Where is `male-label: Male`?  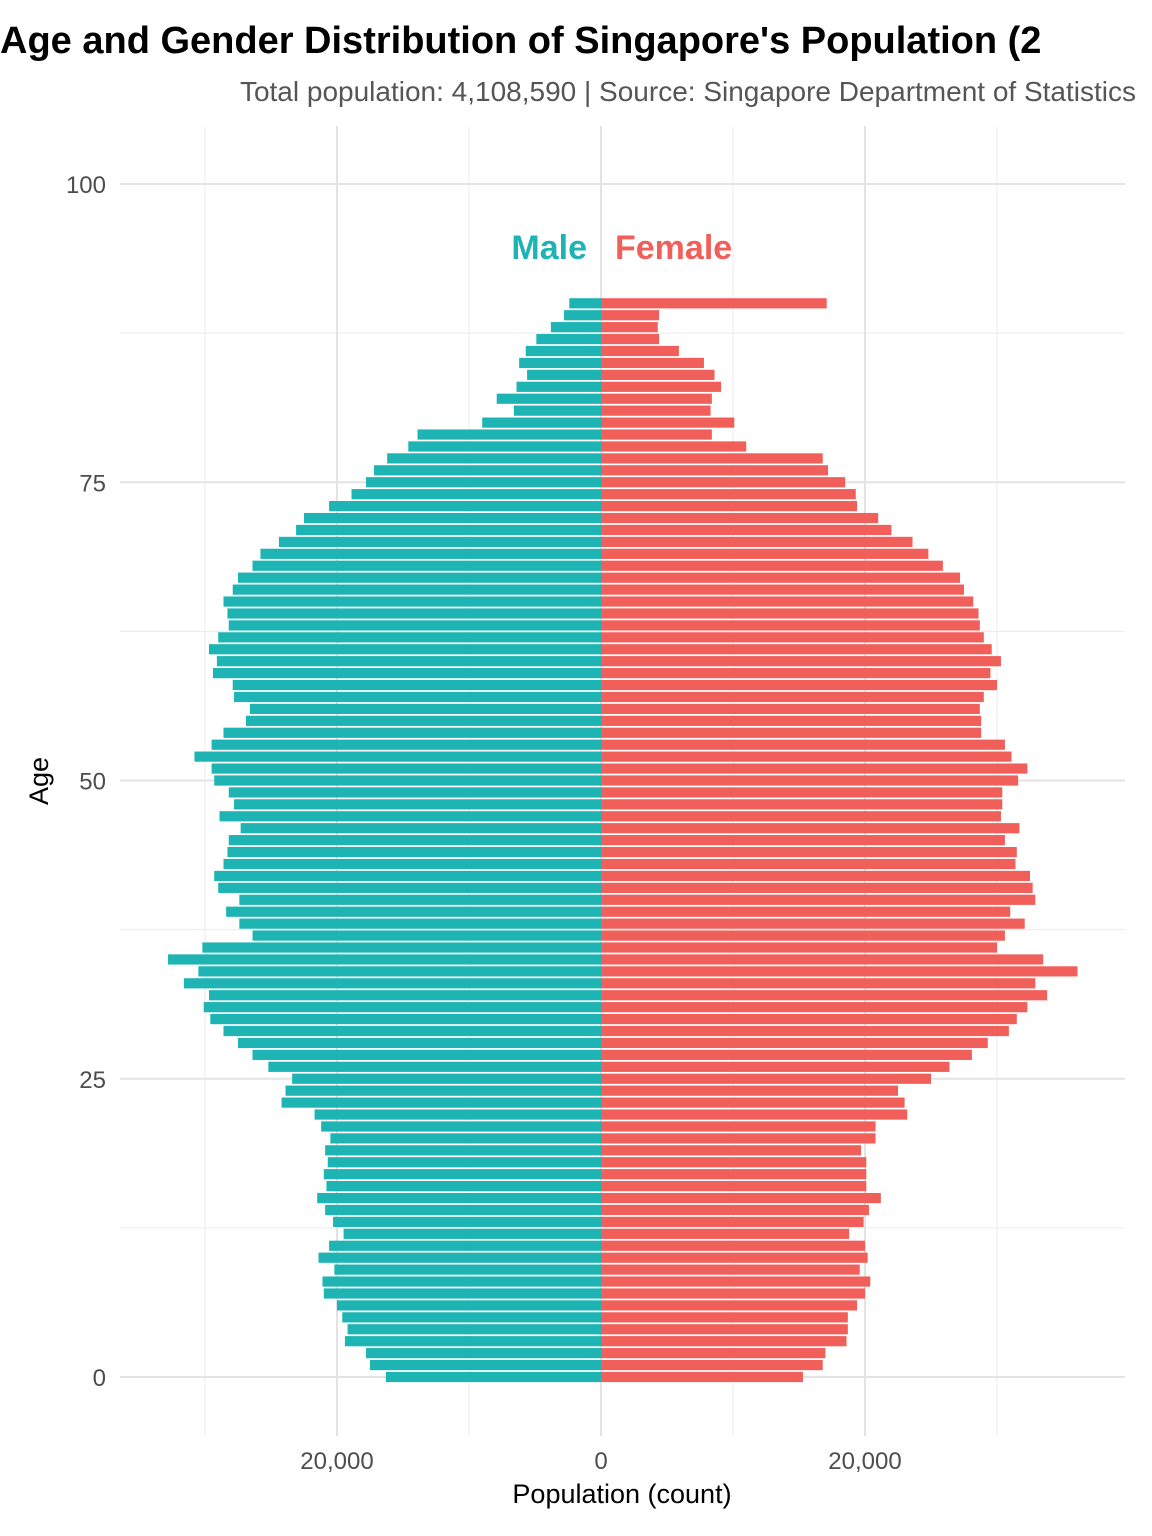
male-label: Male is located at coordinates (549, 248).